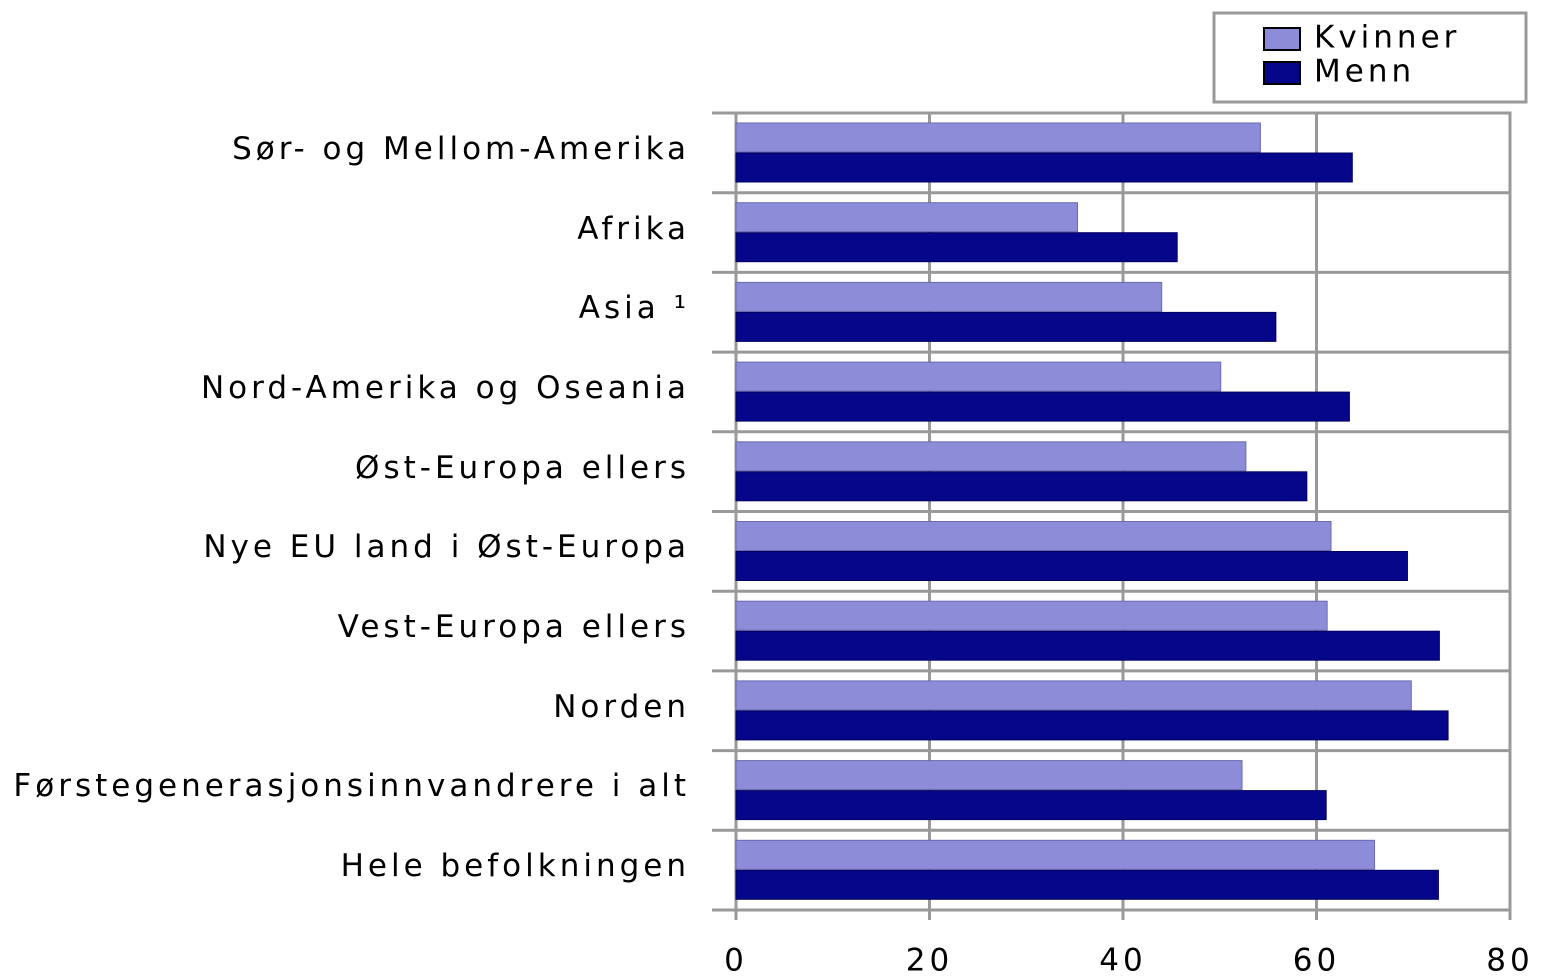 The height and width of the screenshot is (978, 1541). What do you see at coordinates (634, 308) in the screenshot?
I see `y-tick-label: Asia ¹` at bounding box center [634, 308].